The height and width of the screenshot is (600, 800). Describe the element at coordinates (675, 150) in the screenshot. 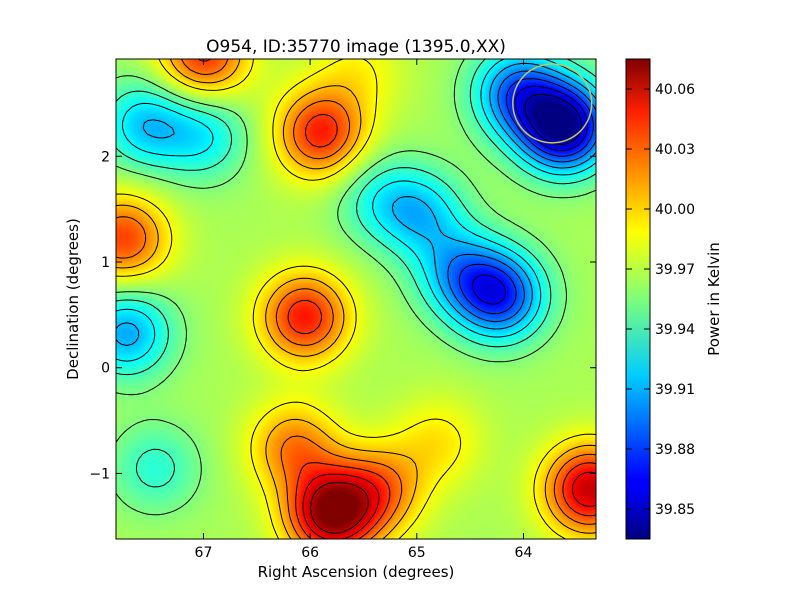

I see `colorbar-tick-label: 40.03` at that location.